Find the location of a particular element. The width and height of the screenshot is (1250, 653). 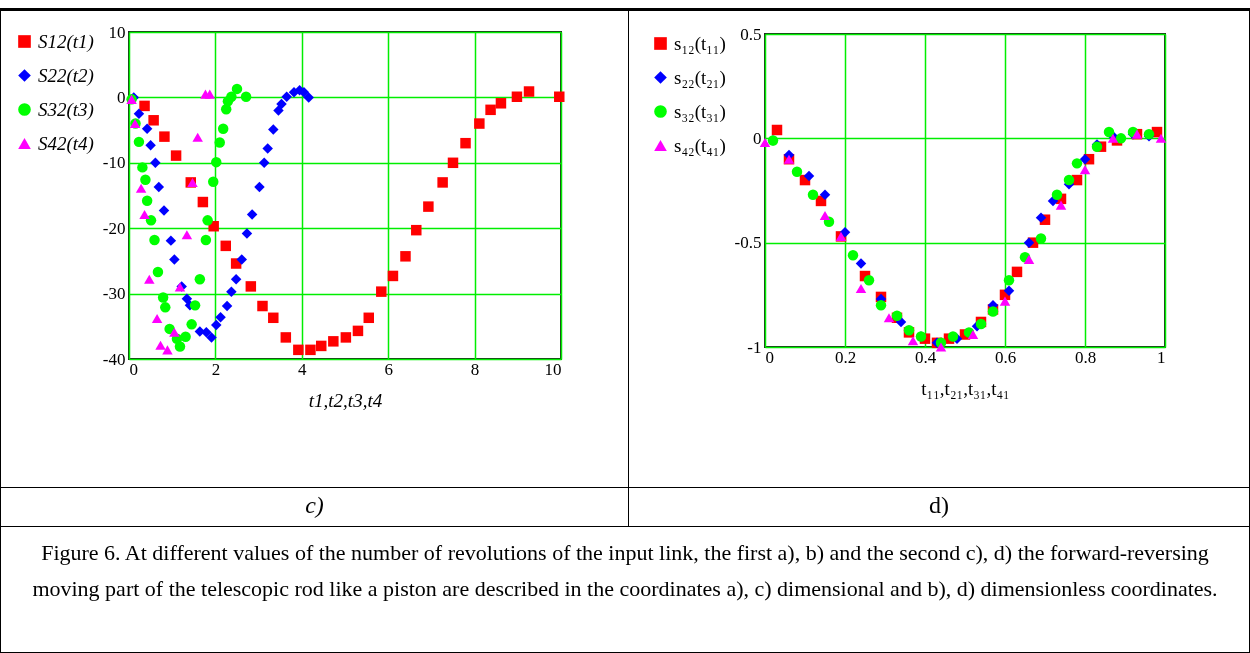

y-tick-label: -0.5 is located at coordinates (748, 243).